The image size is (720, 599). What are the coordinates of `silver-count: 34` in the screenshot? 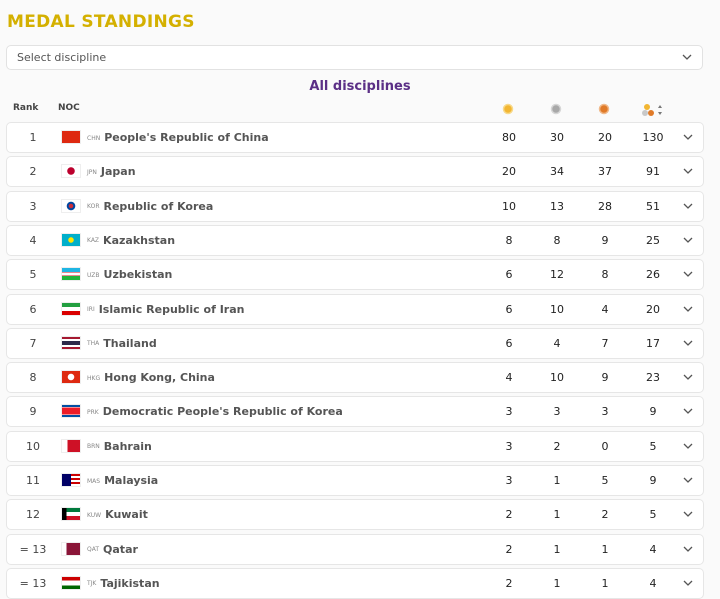 It's located at (557, 172).